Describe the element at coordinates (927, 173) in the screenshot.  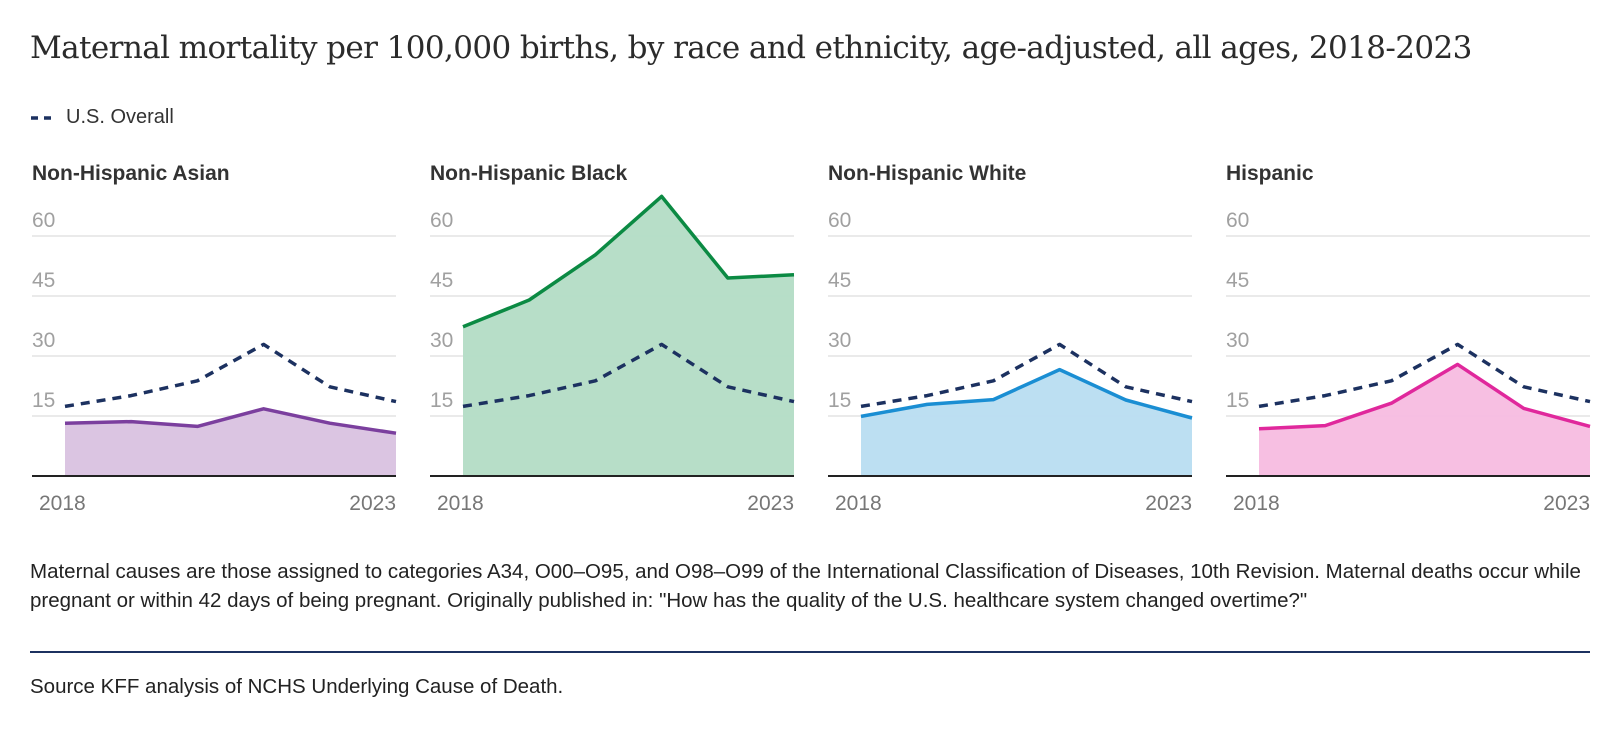
I see `panel-title: Non-Hispanic White` at that location.